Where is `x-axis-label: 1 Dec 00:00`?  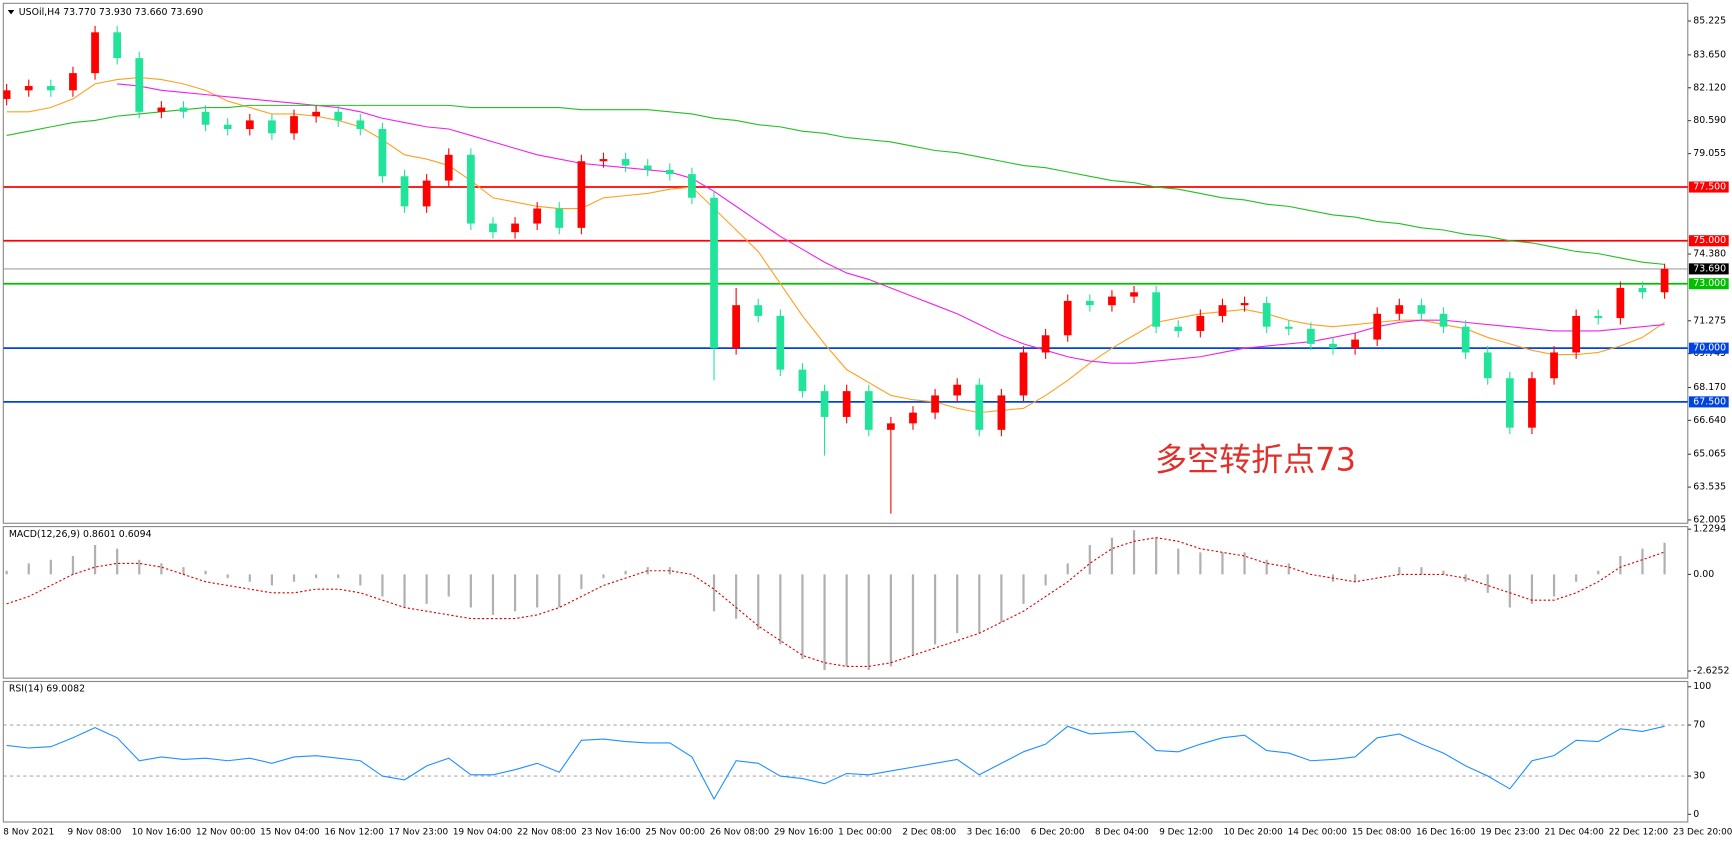
x-axis-label: 1 Dec 00:00 is located at coordinates (865, 832).